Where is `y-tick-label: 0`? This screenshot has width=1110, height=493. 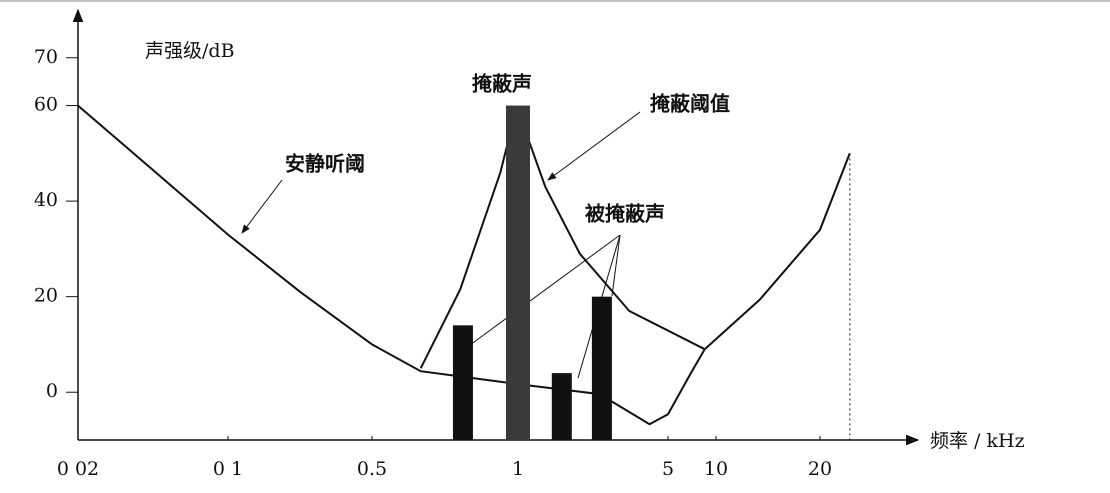
y-tick-label: 0 is located at coordinates (52, 391).